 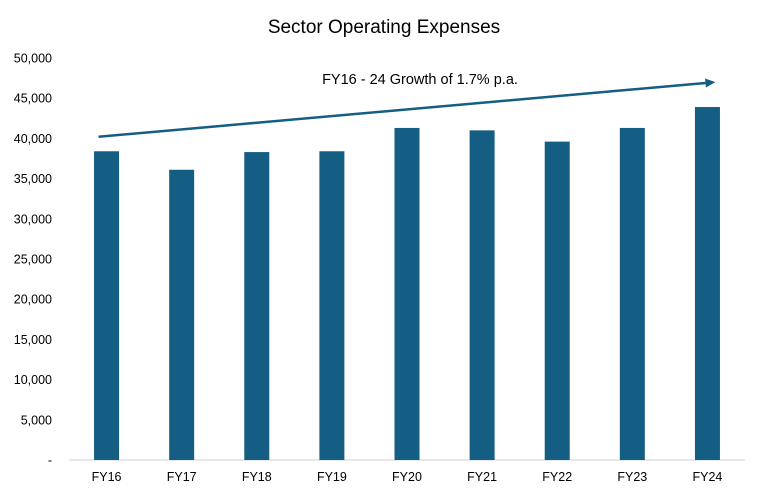 What do you see at coordinates (33, 219) in the screenshot?
I see `y-tick-label: 30,000` at bounding box center [33, 219].